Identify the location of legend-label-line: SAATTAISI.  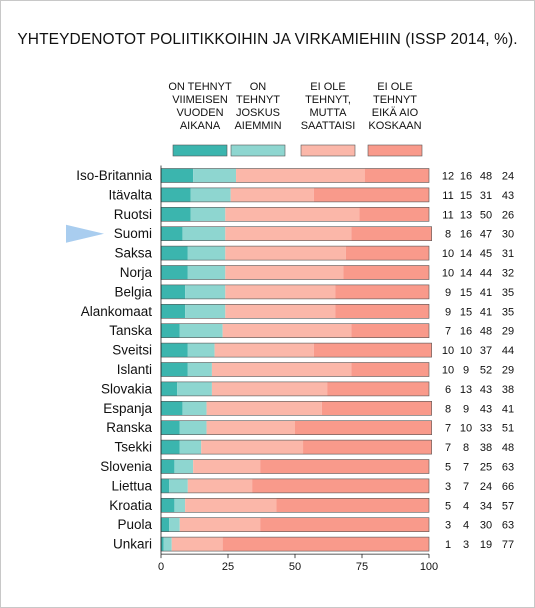
(328, 126).